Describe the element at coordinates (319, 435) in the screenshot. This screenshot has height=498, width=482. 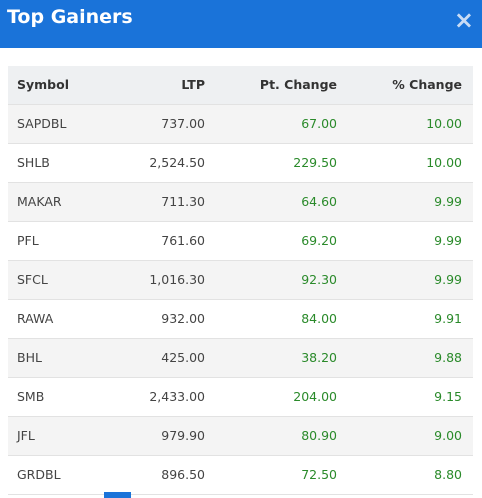
I see `table-cell: 80.90` at that location.